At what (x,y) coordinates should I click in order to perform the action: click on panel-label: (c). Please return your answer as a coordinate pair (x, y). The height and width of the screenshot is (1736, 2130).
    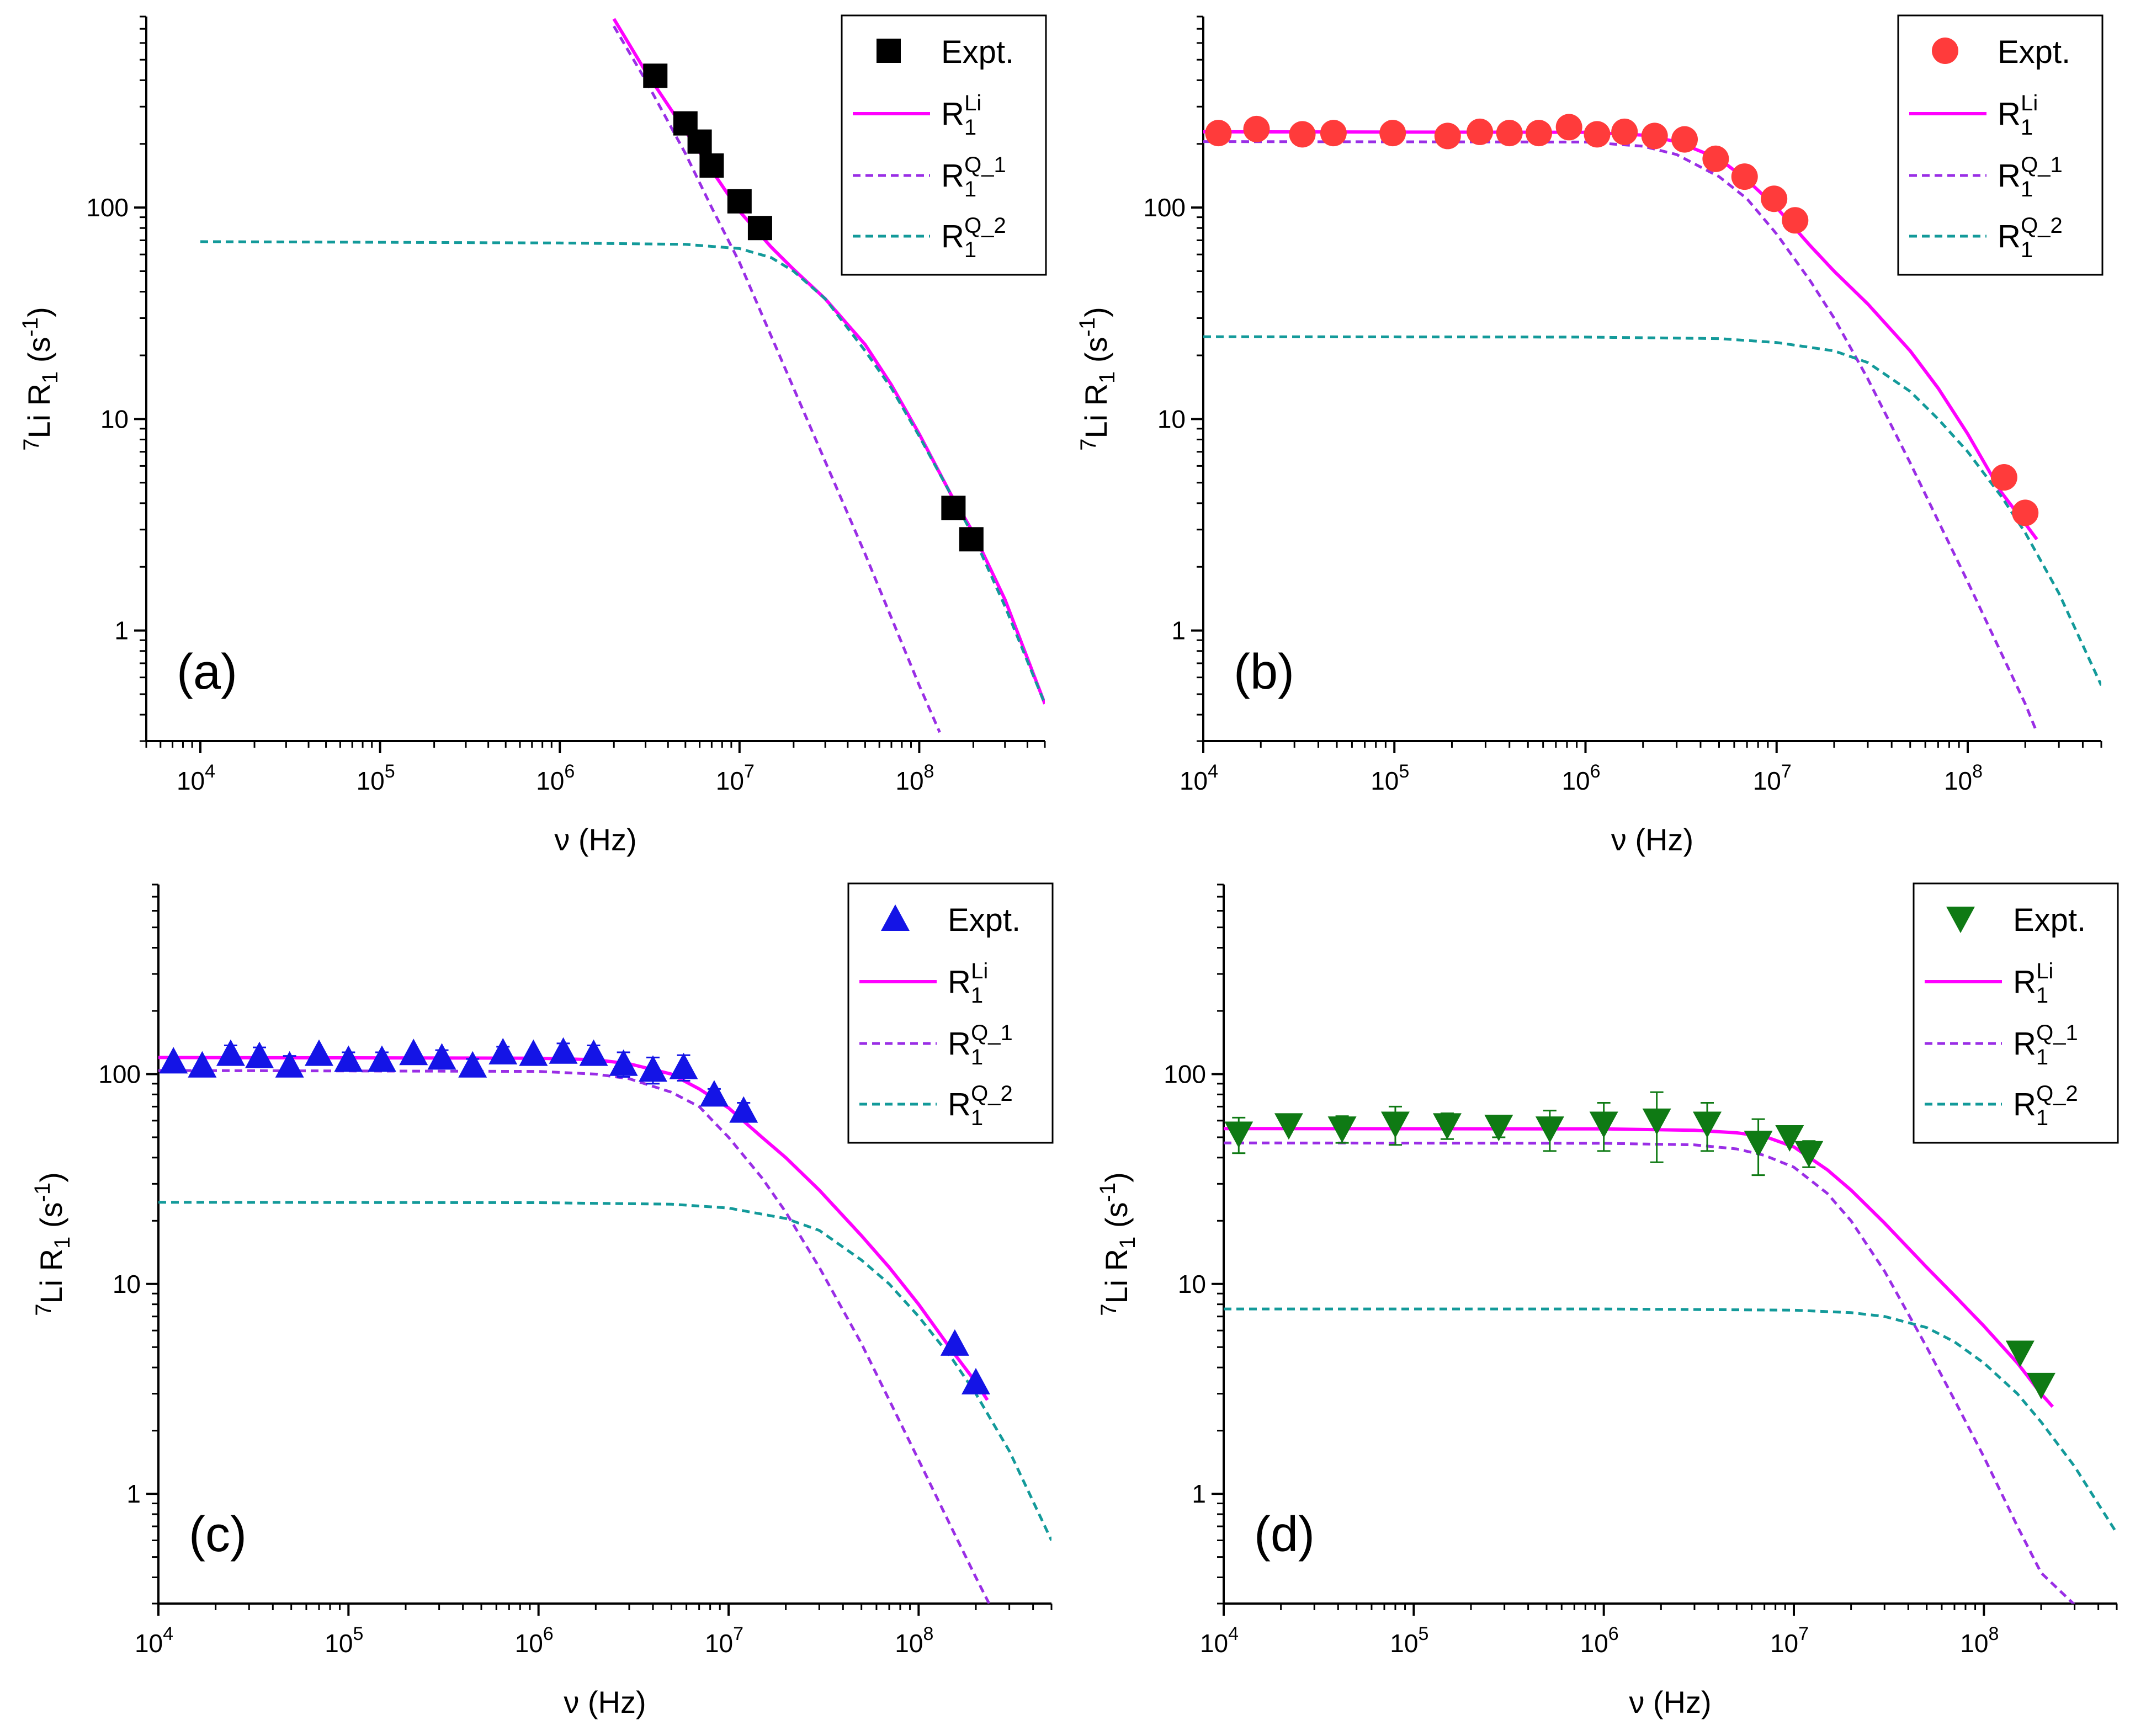
    Looking at the image, I should click on (218, 1534).